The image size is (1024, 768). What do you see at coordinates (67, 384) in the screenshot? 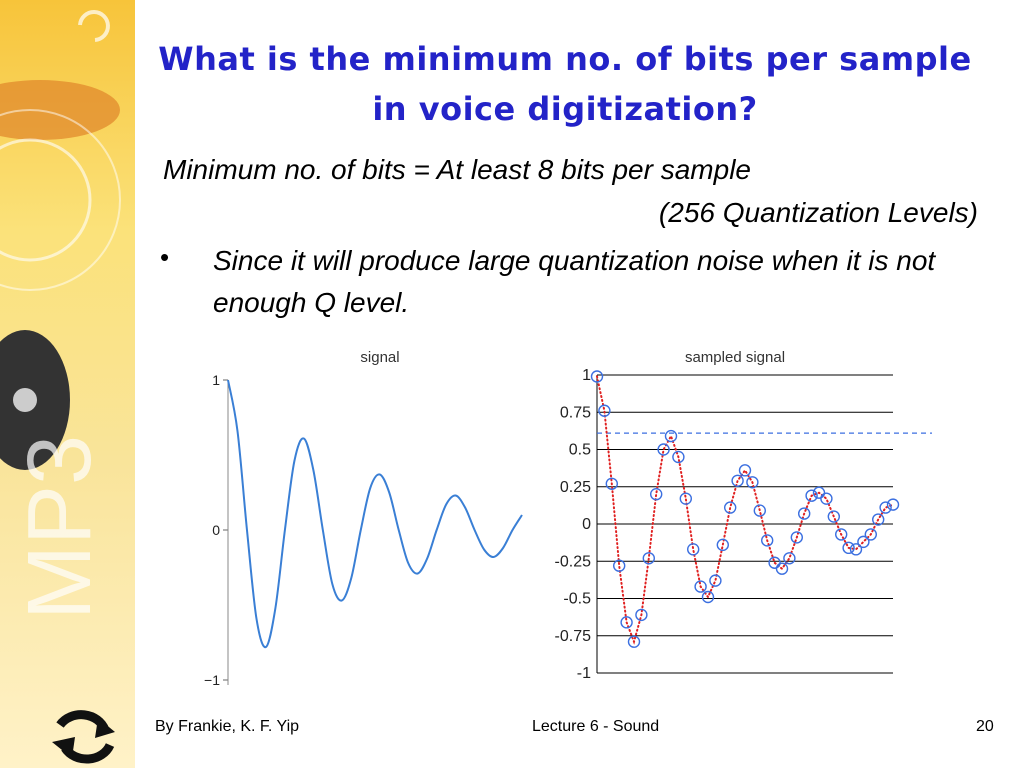
I see `sidebar: MP3` at bounding box center [67, 384].